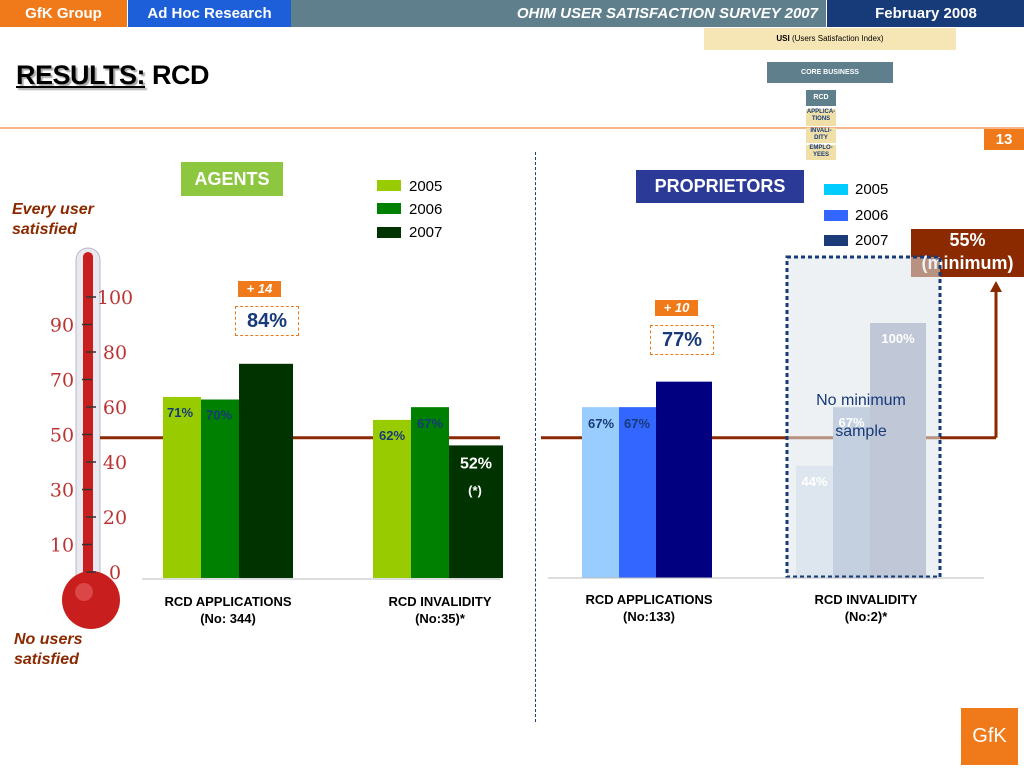  I want to click on agents-delta: + 14, so click(259, 289).